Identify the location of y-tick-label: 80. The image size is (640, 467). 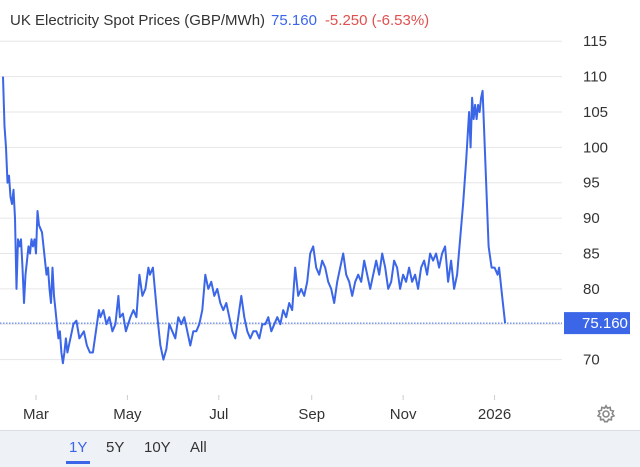
(591, 289).